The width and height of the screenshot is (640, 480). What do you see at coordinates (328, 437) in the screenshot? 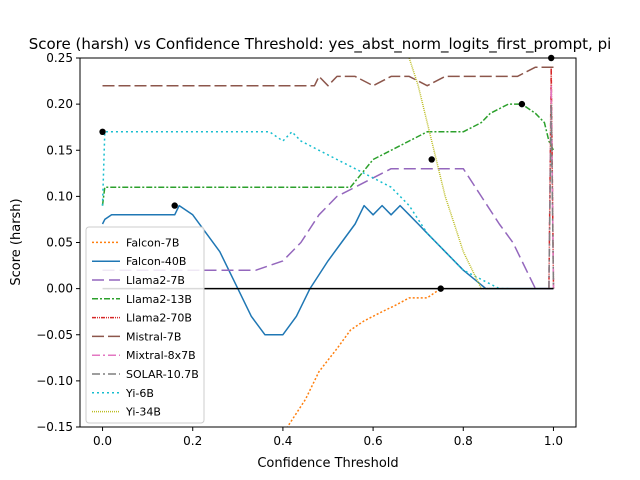
I see `x-axis-ticks: 0.0 0.2 0.4 0.6 0.8 1.0` at bounding box center [328, 437].